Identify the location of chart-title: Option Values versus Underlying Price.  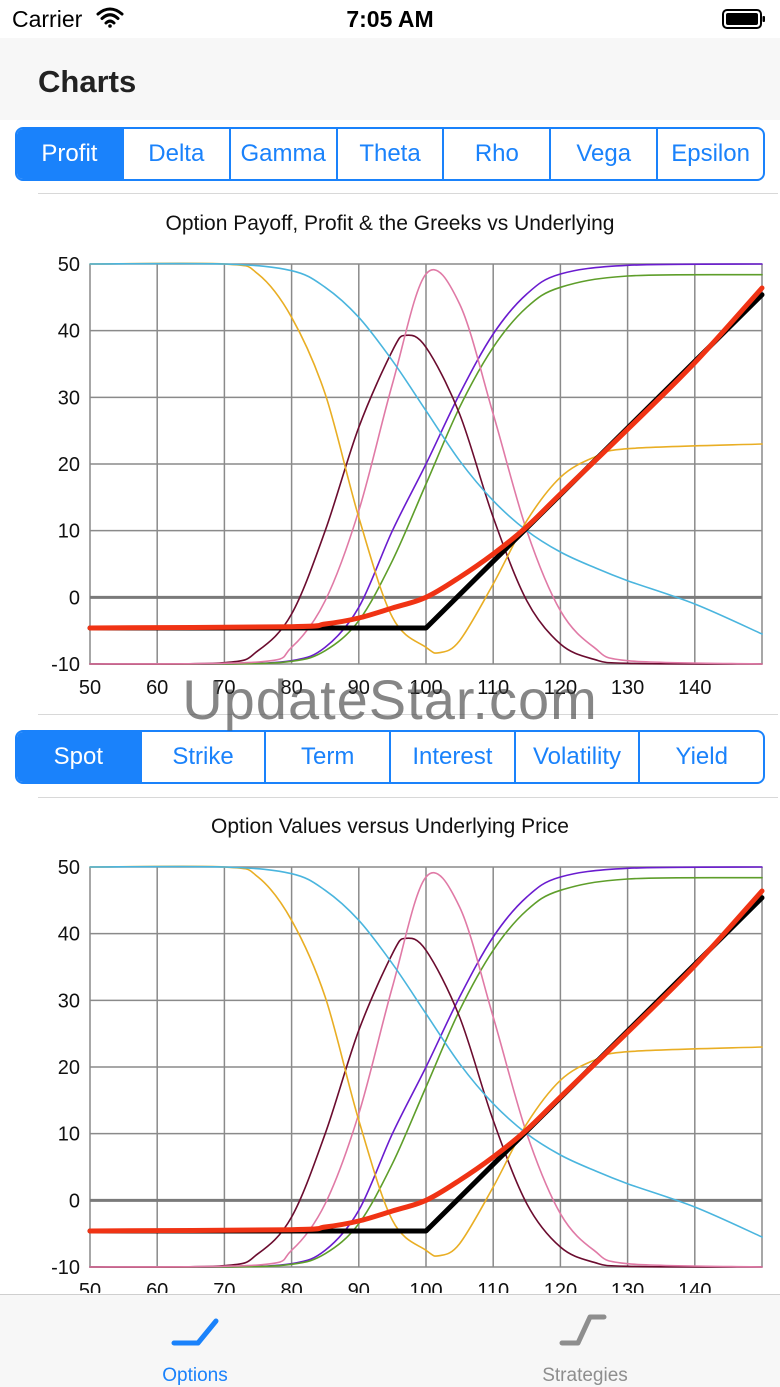
(390, 826).